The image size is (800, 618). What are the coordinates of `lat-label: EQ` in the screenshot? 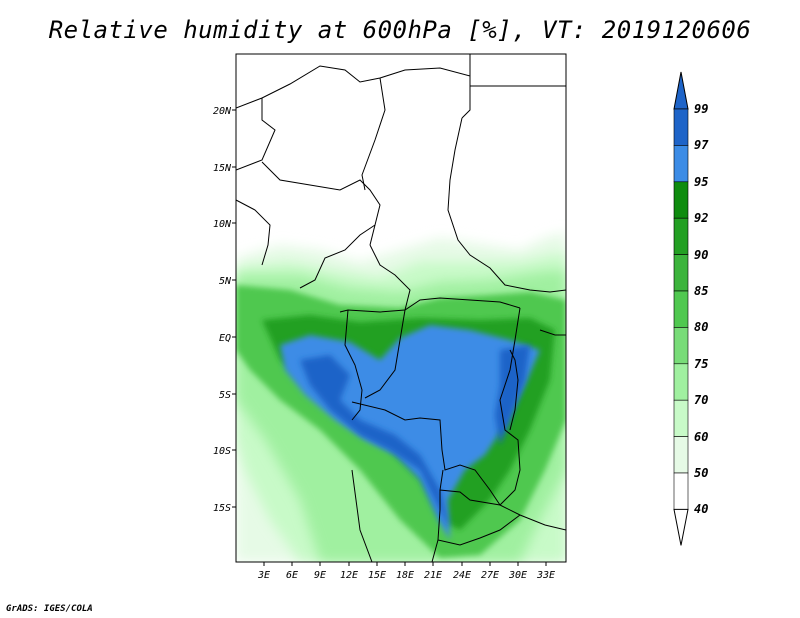 It's located at (225, 338).